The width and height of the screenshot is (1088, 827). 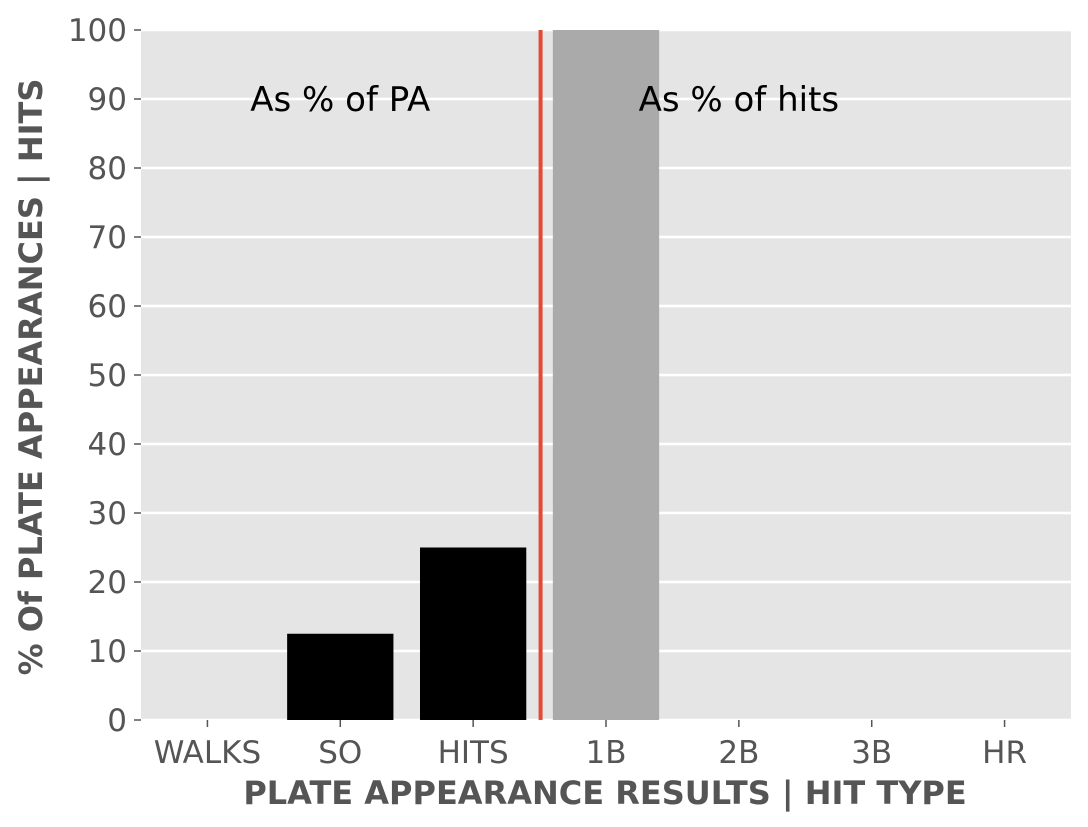 What do you see at coordinates (207, 753) in the screenshot?
I see `x-tick-label-walks: WALKS` at bounding box center [207, 753].